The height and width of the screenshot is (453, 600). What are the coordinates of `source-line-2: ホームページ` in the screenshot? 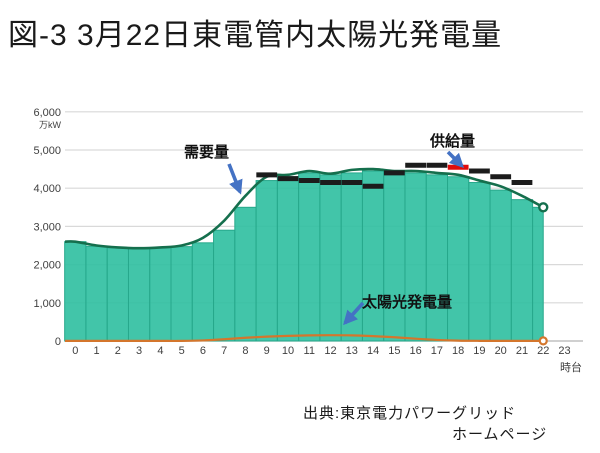 It's located at (500, 434).